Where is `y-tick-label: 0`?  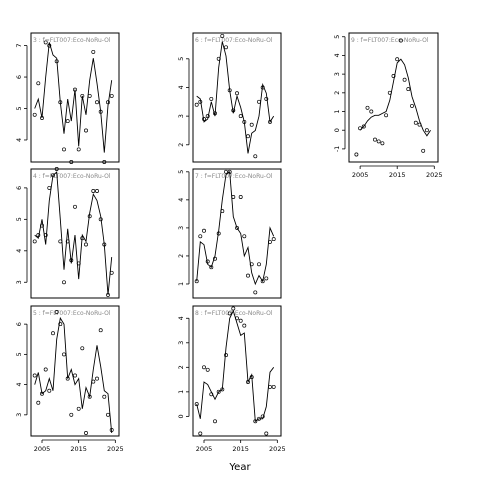
y-tick-label: 0 is located at coordinates (337, 130).